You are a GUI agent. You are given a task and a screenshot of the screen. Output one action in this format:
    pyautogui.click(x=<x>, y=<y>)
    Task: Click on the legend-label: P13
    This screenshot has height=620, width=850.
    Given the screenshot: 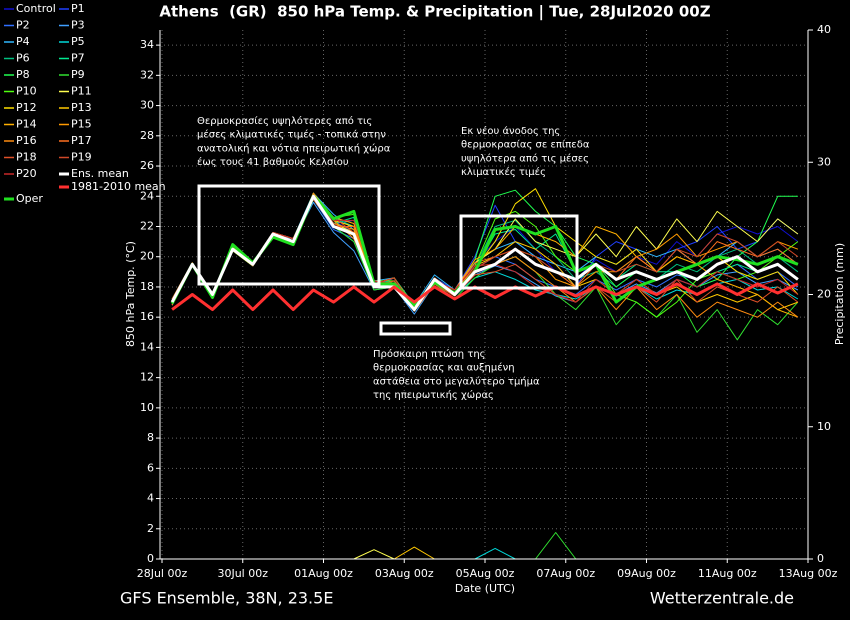 What is the action you would take?
    pyautogui.click(x=81, y=107)
    